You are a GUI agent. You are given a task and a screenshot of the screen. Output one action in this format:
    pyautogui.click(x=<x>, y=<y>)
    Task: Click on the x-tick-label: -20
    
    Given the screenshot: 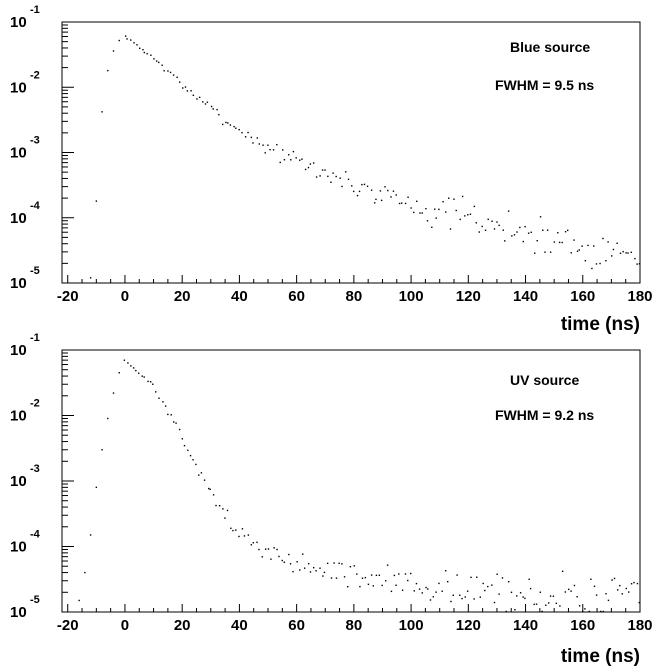 What is the action you would take?
    pyautogui.click(x=68, y=625)
    